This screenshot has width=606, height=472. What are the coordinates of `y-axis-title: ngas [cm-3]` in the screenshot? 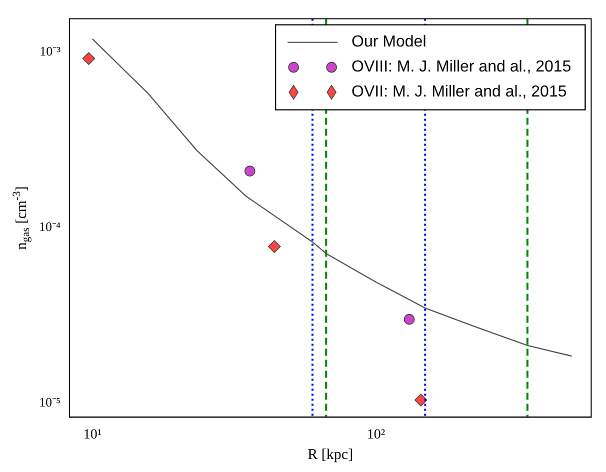 It's located at (21, 218).